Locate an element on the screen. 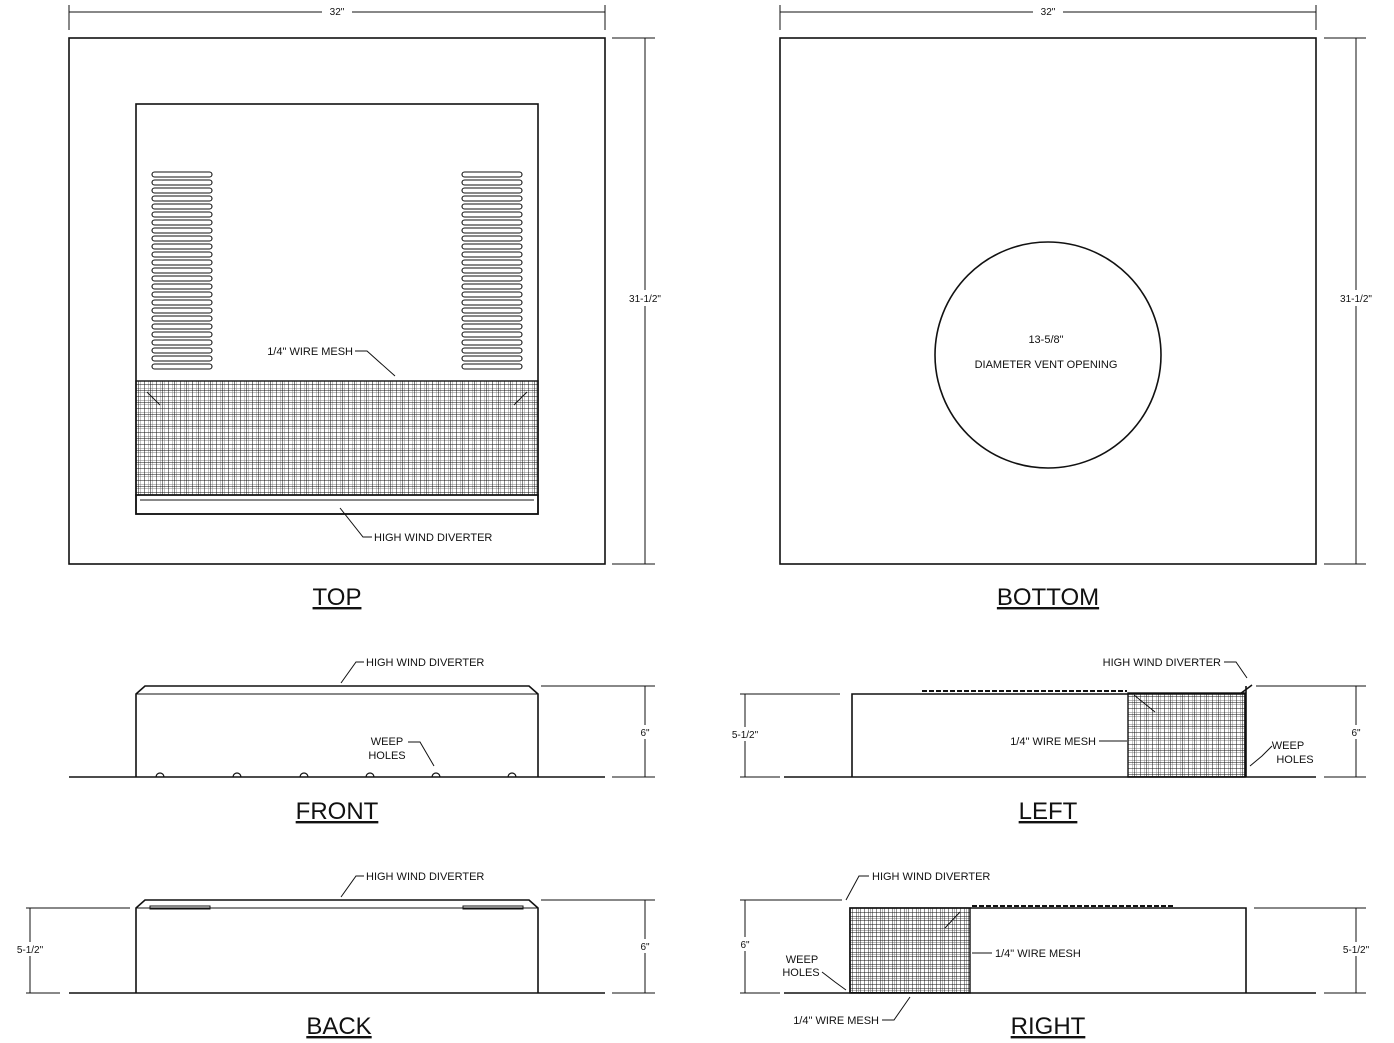 The width and height of the screenshot is (1394, 1043). left-short-dimension: 5-1/2" is located at coordinates (745, 735).